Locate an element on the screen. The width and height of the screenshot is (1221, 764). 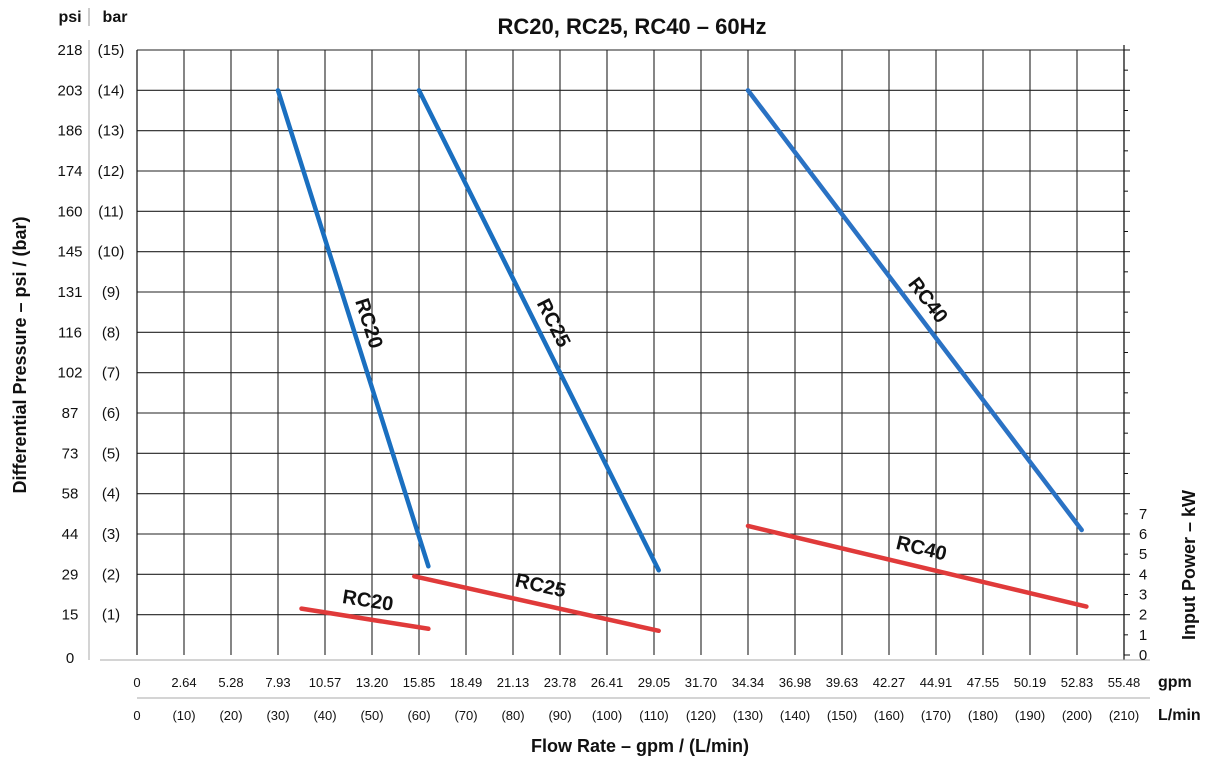
x-tick-label-lmin: 0 is located at coordinates (136, 715).